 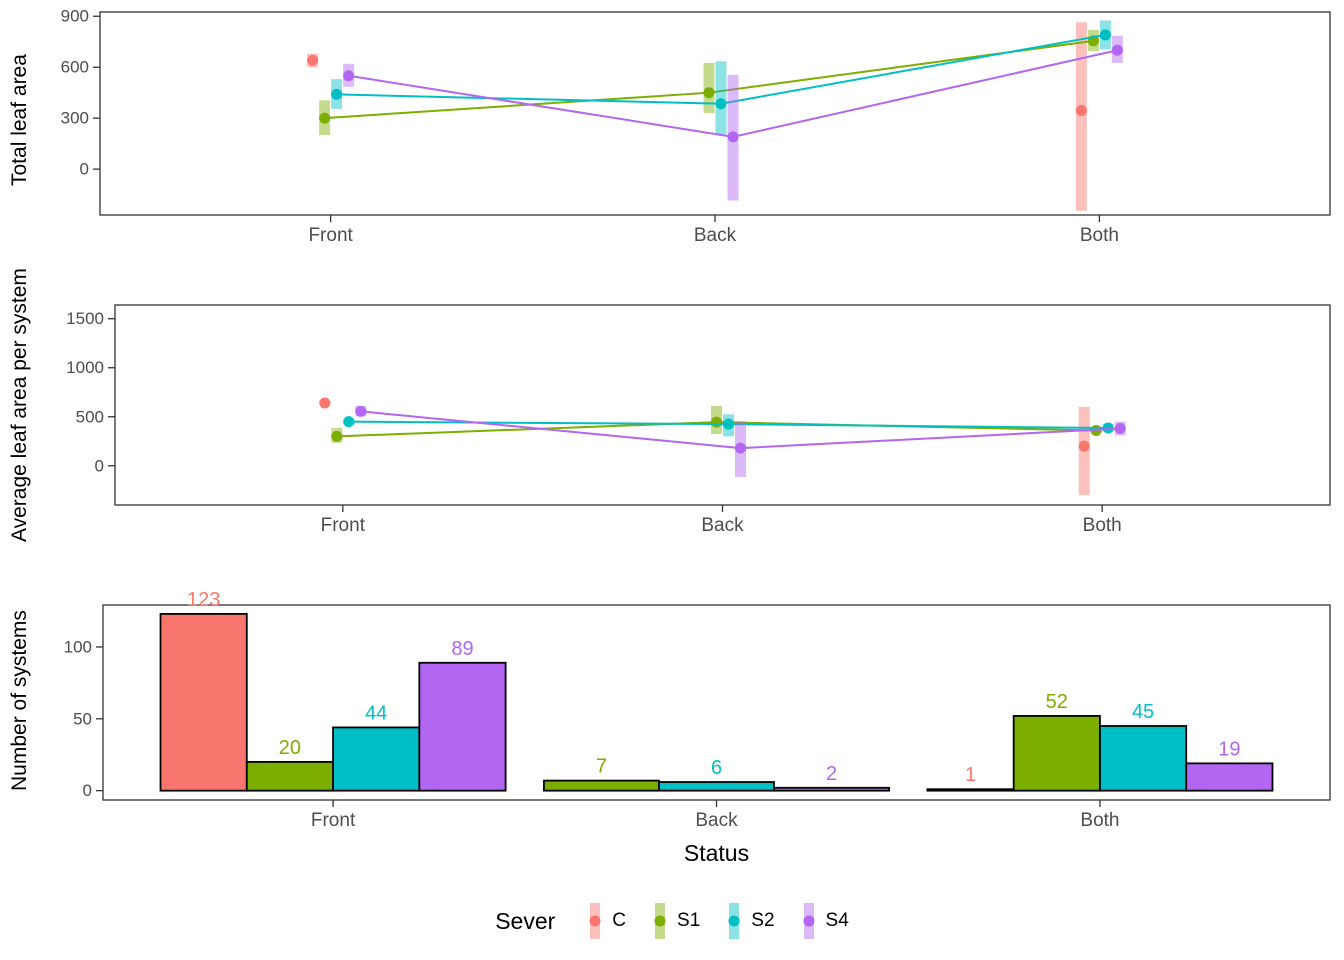 What do you see at coordinates (203, 600) in the screenshot?
I see `bar-value-label: 123` at bounding box center [203, 600].